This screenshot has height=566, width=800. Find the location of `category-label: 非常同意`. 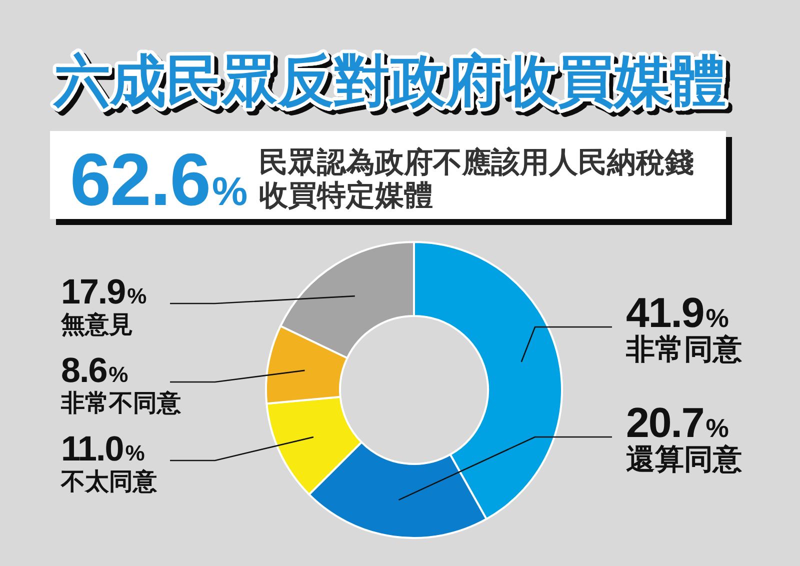

category-label: 非常同意 is located at coordinates (684, 350).